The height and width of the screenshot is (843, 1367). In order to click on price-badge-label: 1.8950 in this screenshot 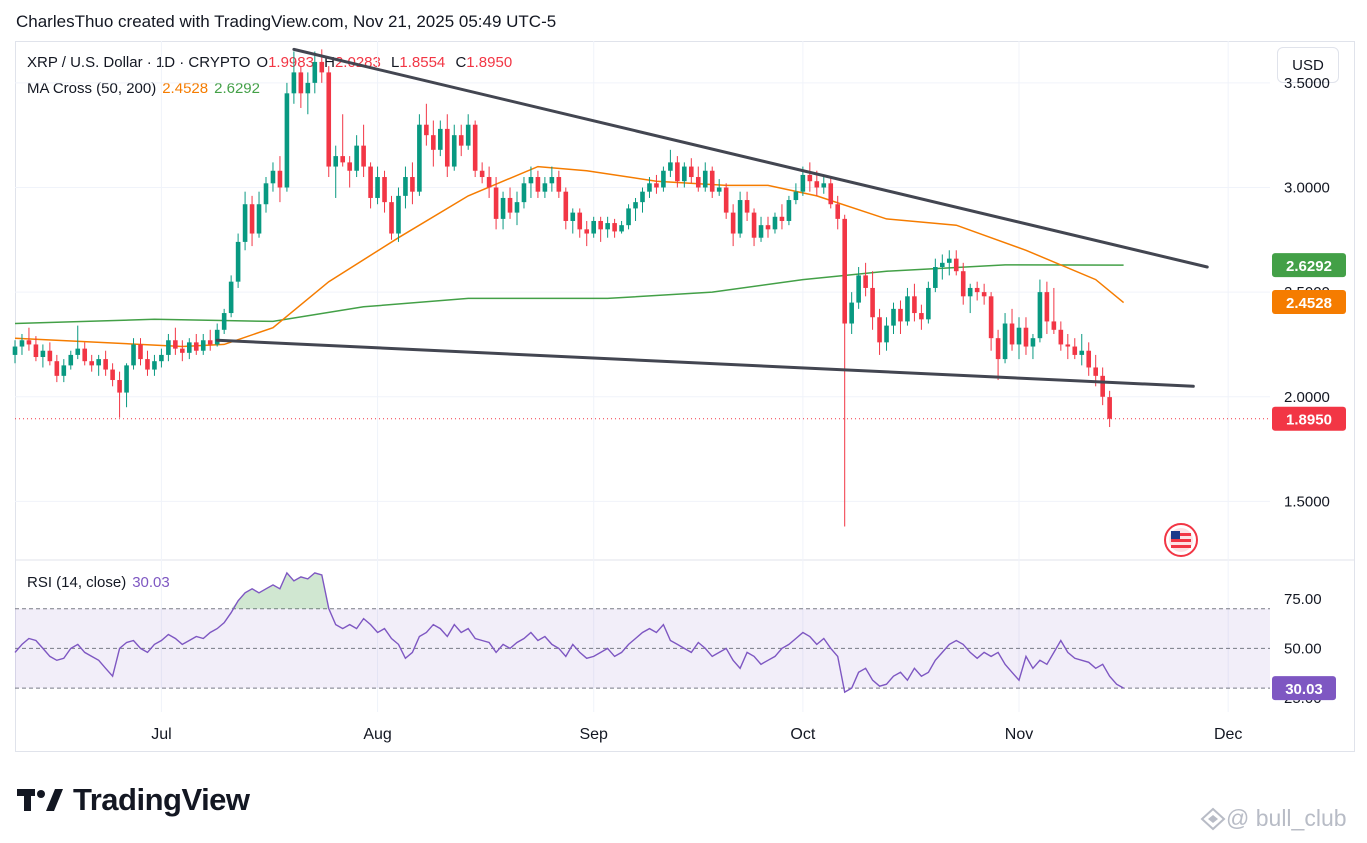, I will do `click(1309, 420)`.